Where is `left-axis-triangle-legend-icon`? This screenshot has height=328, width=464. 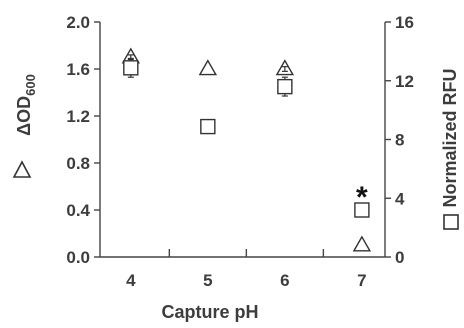 left-axis-triangle-legend-icon is located at coordinates (22, 169).